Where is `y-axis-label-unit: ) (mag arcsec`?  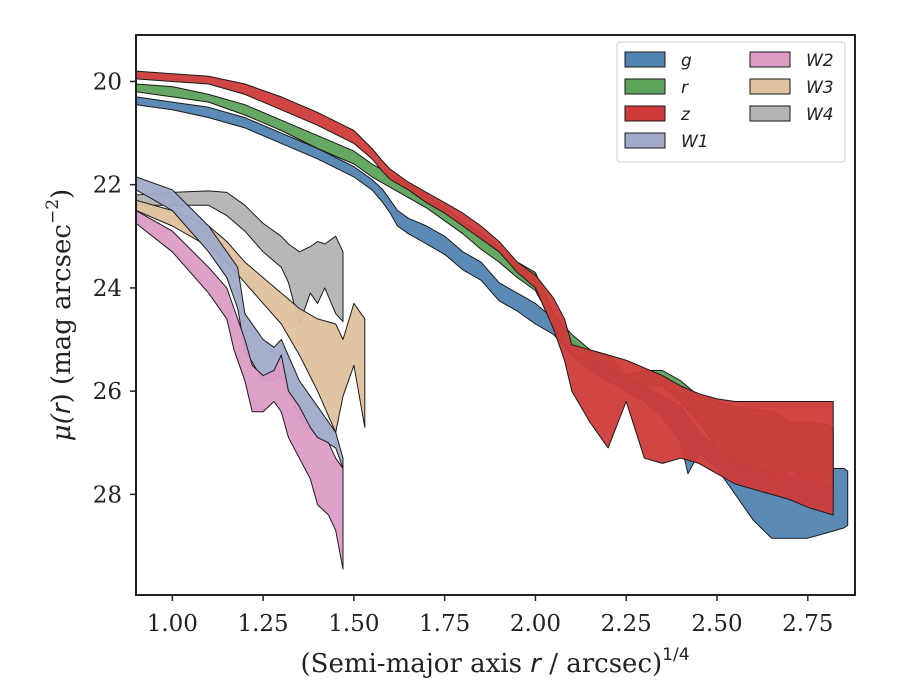
y-axis-label-unit: ) (mag arcsec is located at coordinates (62, 313).